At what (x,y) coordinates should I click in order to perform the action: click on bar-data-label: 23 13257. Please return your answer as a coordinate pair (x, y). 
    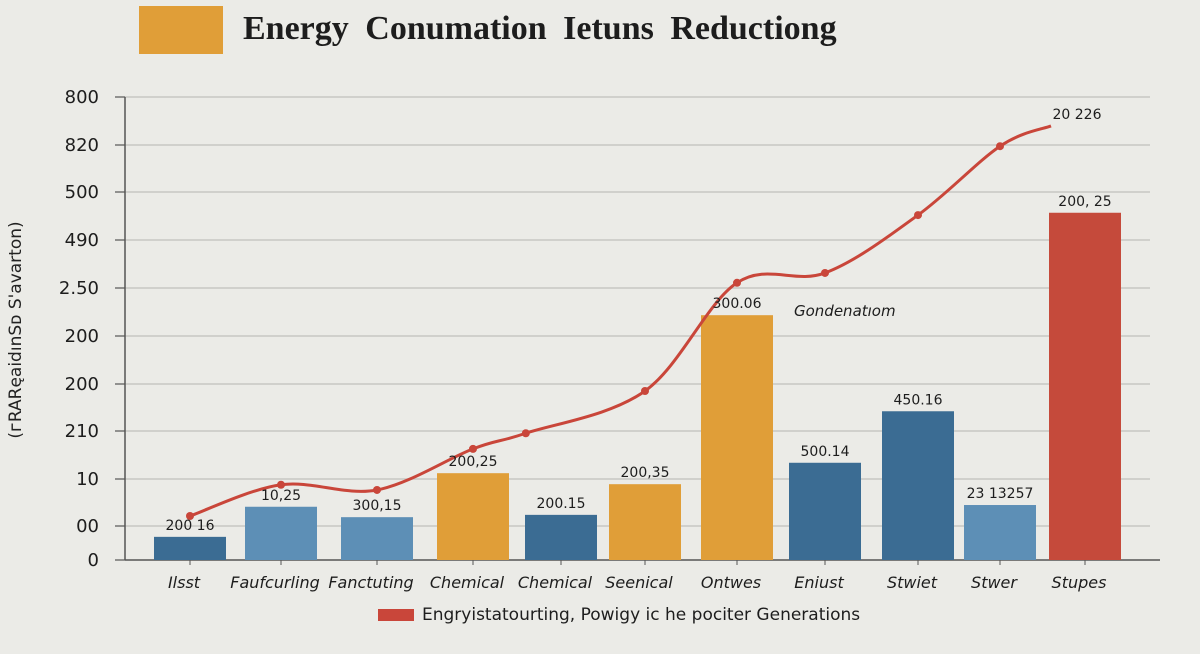
    Looking at the image, I should click on (1000, 494).